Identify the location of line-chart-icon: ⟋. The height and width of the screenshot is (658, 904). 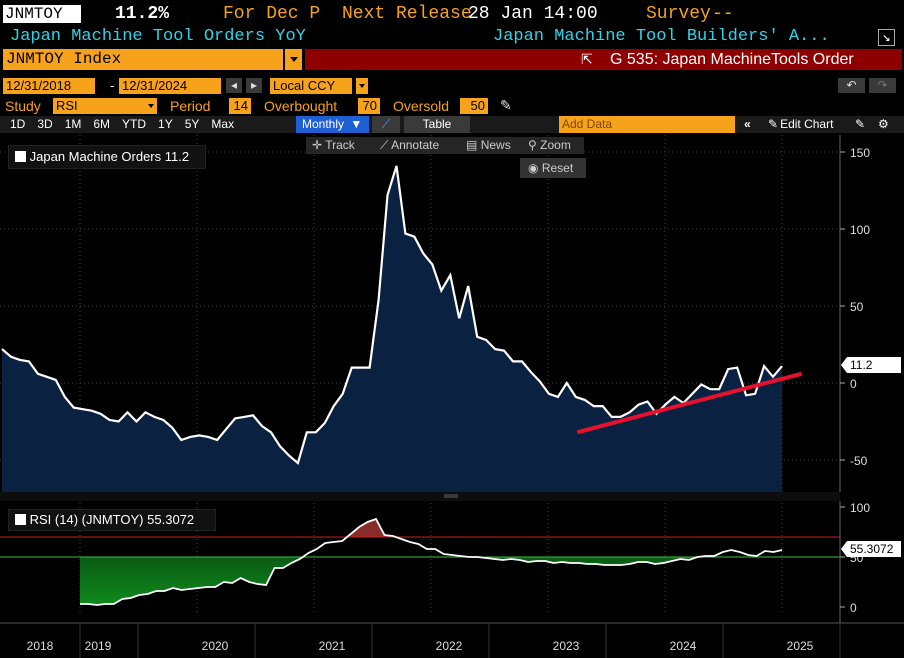
(386, 124).